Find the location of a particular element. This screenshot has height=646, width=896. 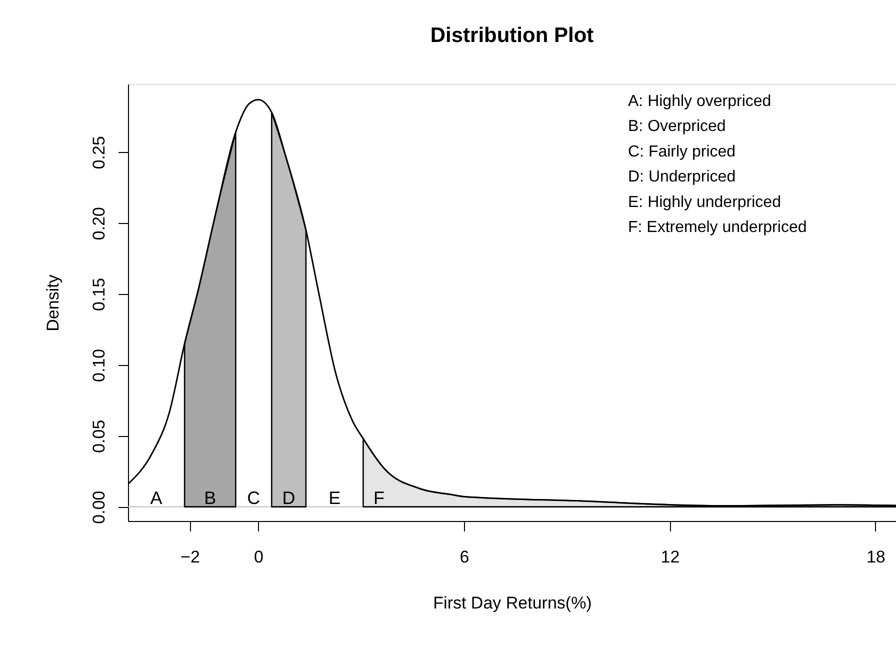

x-tick-label: 6 is located at coordinates (465, 557).